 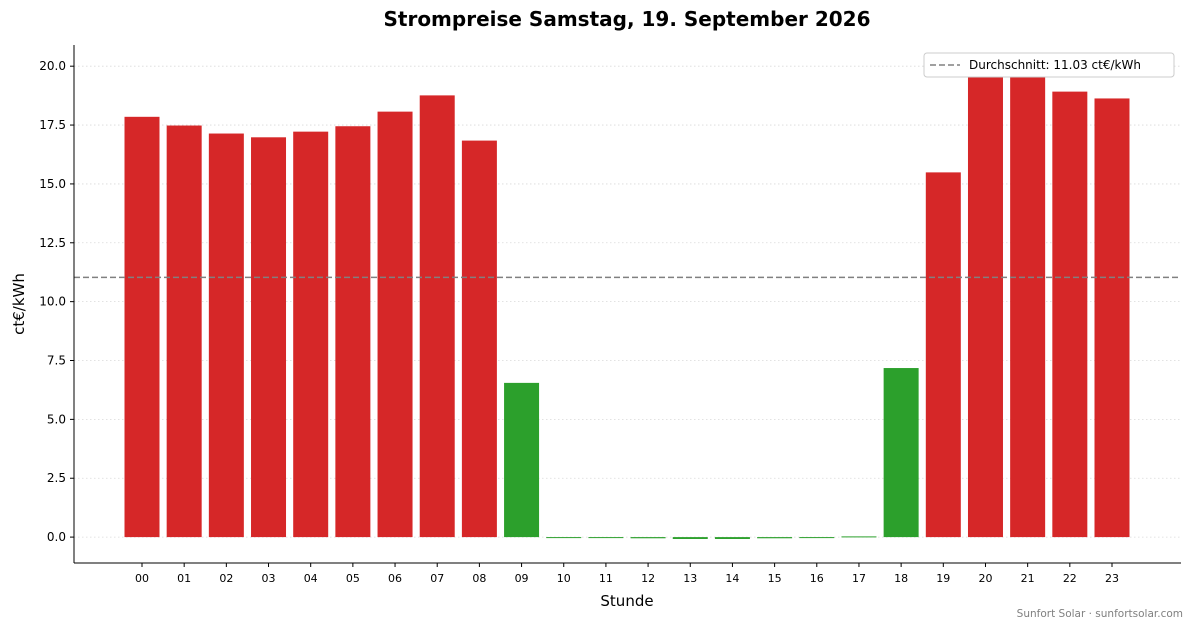 What do you see at coordinates (226, 578) in the screenshot?
I see `x-tick-label: 02` at bounding box center [226, 578].